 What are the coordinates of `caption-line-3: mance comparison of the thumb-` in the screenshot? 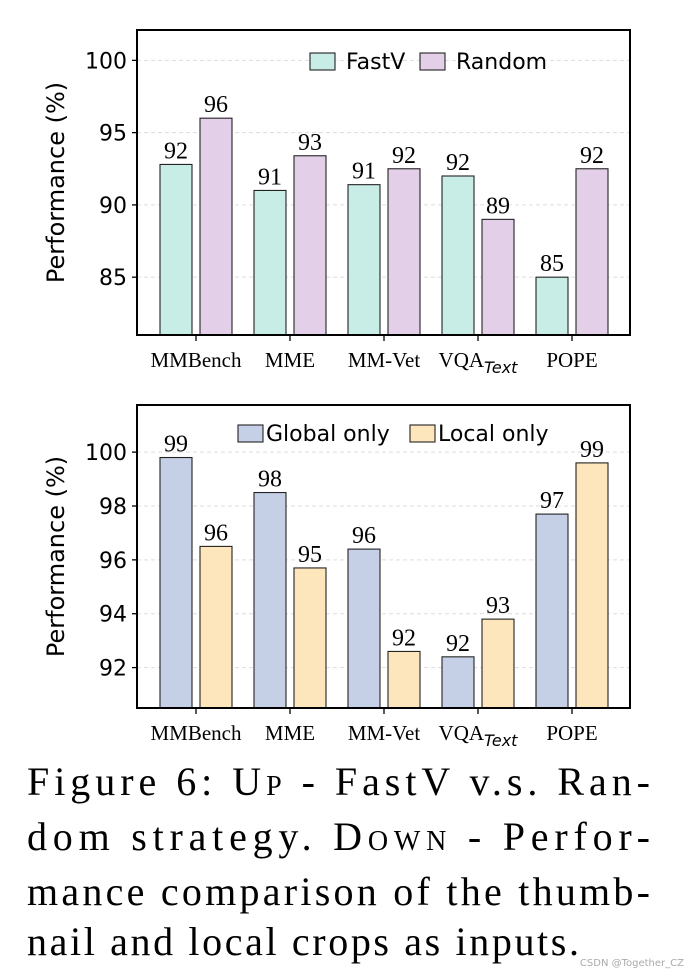 It's located at (338, 891).